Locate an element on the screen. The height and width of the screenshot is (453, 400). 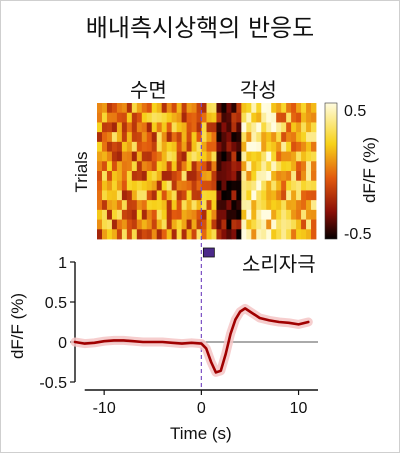
stimulus-marker is located at coordinates (208, 252).